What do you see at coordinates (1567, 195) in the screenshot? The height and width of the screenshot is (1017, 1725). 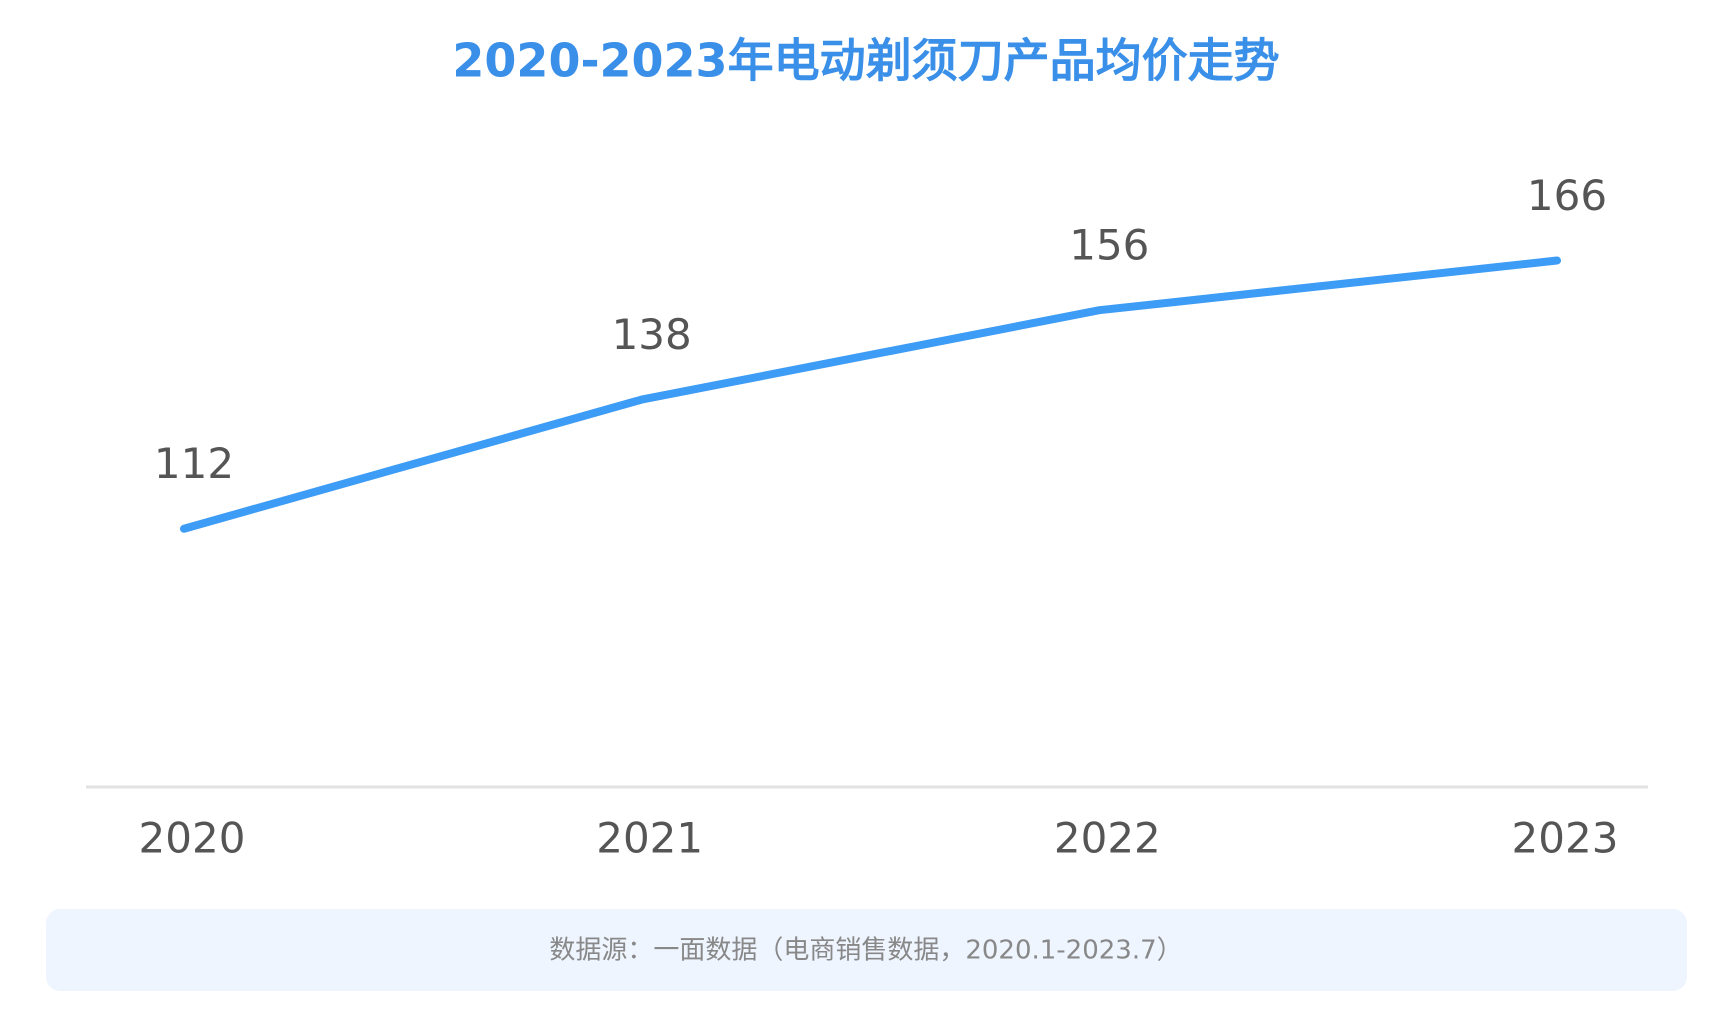 I see `data-label: 166` at bounding box center [1567, 195].